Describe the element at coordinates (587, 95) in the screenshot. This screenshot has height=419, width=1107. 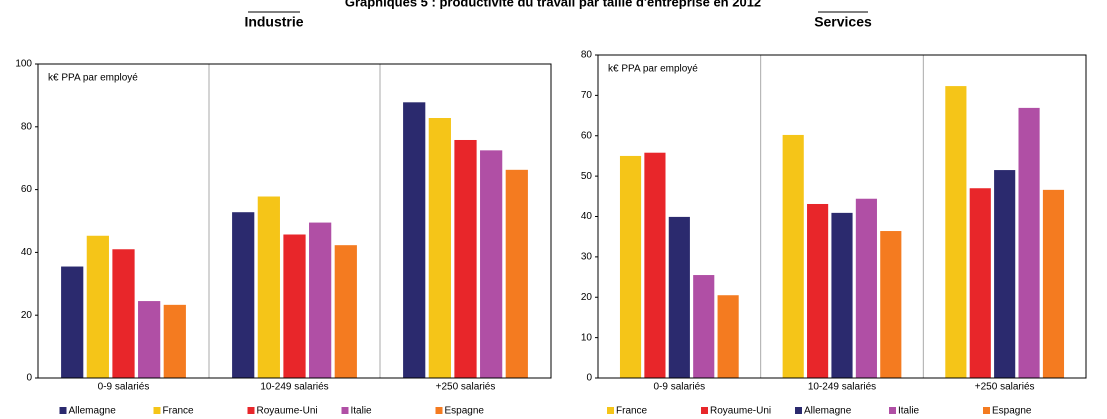
I see `y-tick-label: 70` at that location.